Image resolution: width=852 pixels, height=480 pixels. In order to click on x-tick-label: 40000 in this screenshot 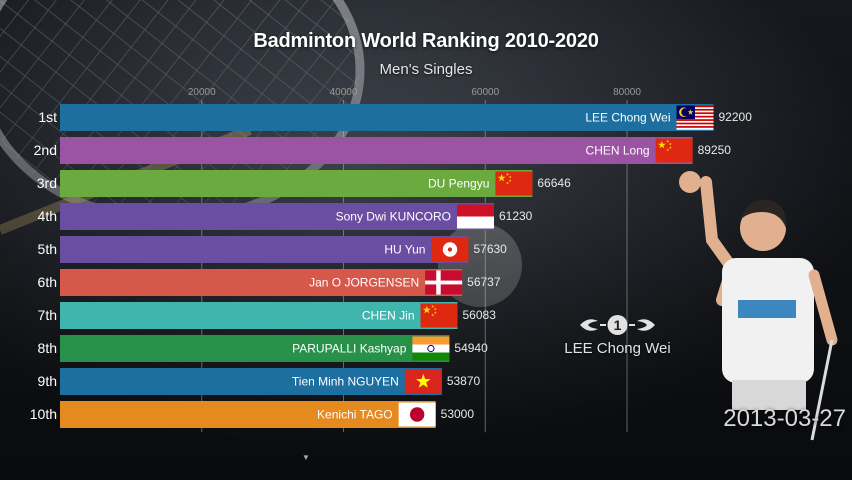, I will do `click(344, 92)`.